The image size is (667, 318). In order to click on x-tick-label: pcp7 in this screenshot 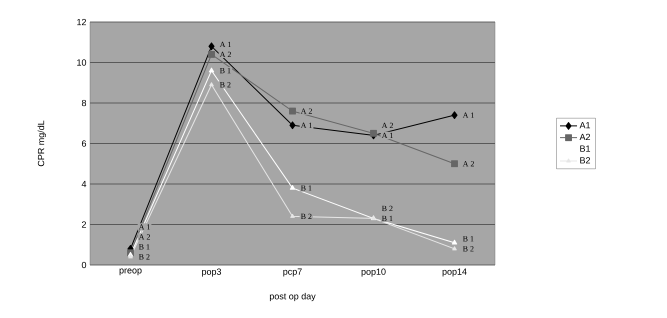, I will do `click(292, 272)`.